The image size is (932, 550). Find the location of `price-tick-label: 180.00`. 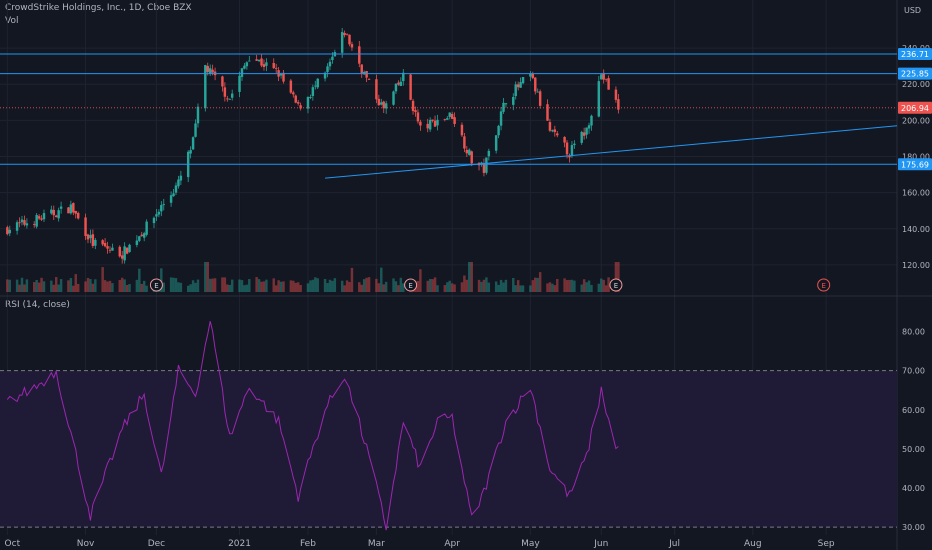

price-tick-label: 180.00 is located at coordinates (916, 156).